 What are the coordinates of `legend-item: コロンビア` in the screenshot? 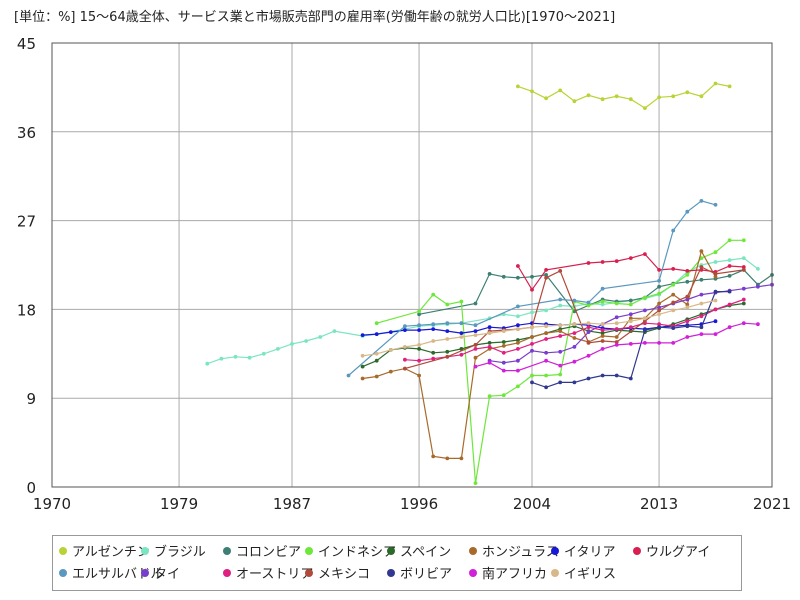 It's located at (262, 550).